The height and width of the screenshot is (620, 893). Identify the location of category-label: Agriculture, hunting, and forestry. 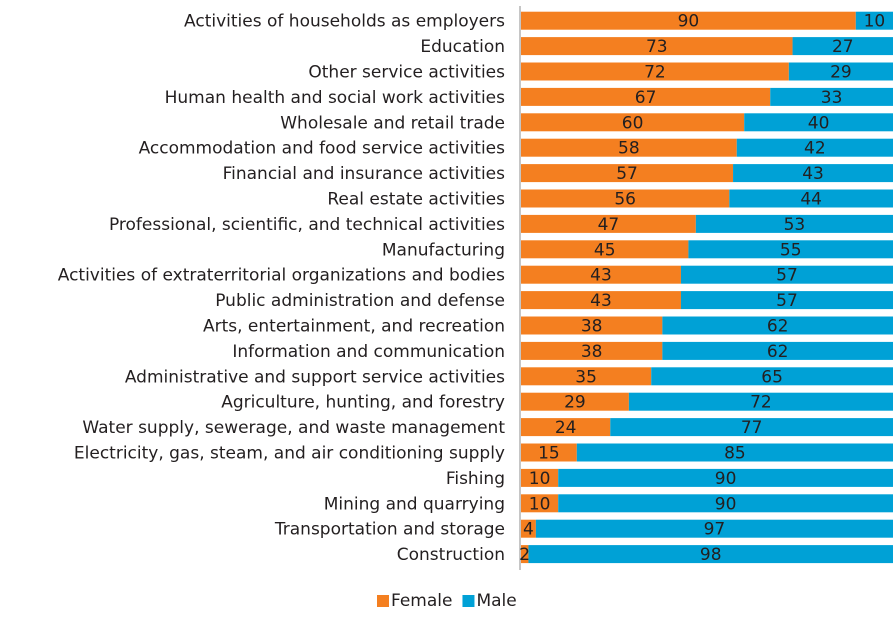
(363, 403).